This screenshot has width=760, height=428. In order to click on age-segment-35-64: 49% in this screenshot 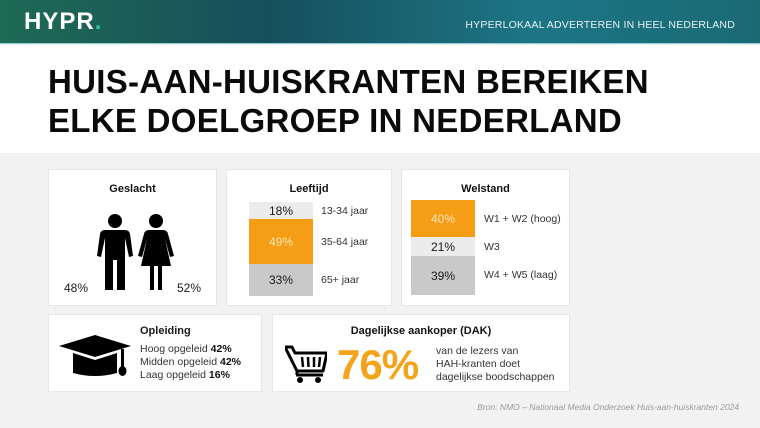, I will do `click(281, 241)`.